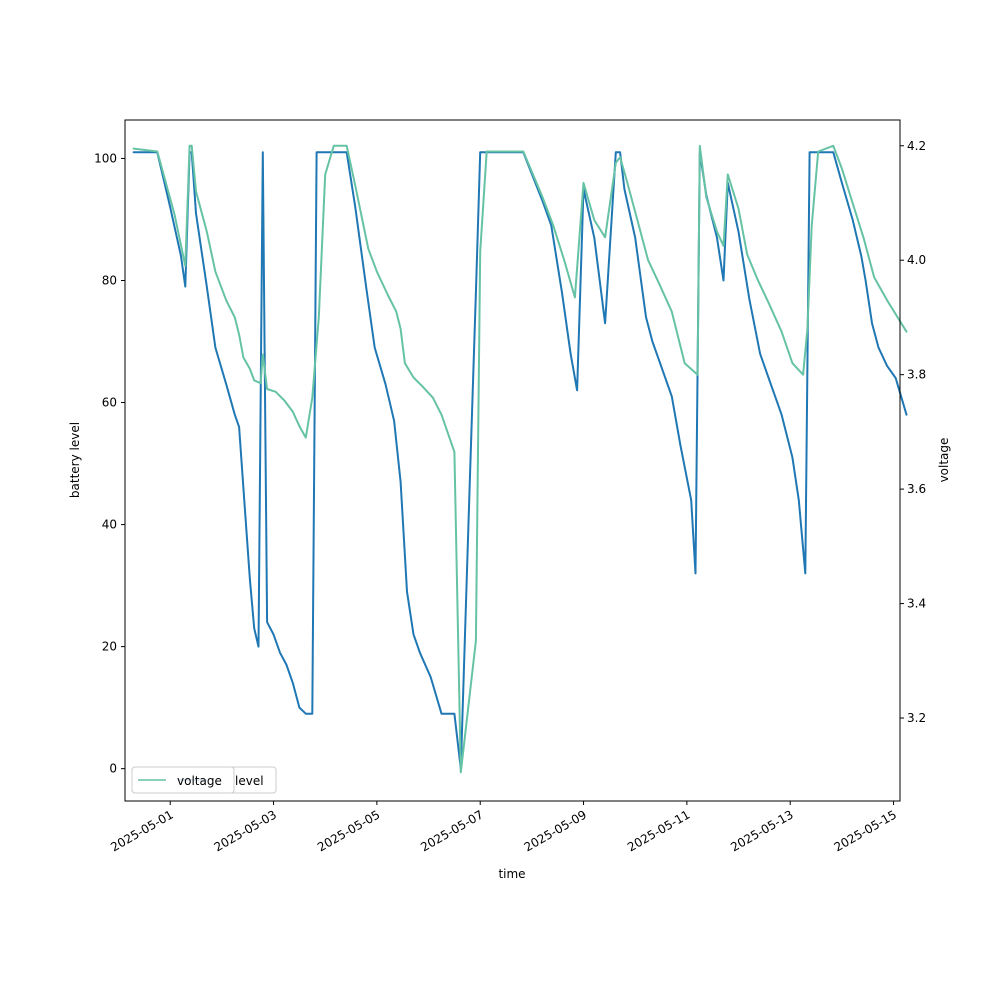  Describe the element at coordinates (199, 781) in the screenshot. I see `legend-voltage-label: voltage` at that location.